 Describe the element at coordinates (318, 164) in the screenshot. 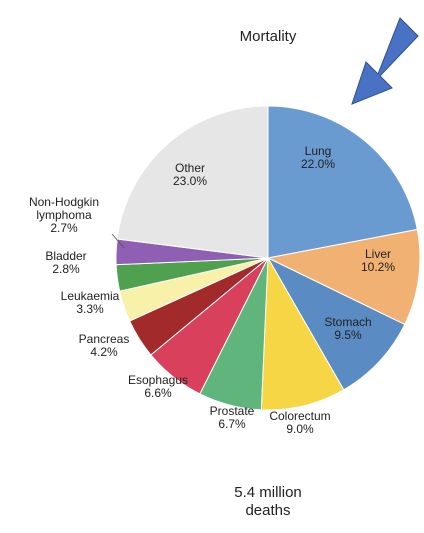

I see `slice-value: 22.0%` at that location.